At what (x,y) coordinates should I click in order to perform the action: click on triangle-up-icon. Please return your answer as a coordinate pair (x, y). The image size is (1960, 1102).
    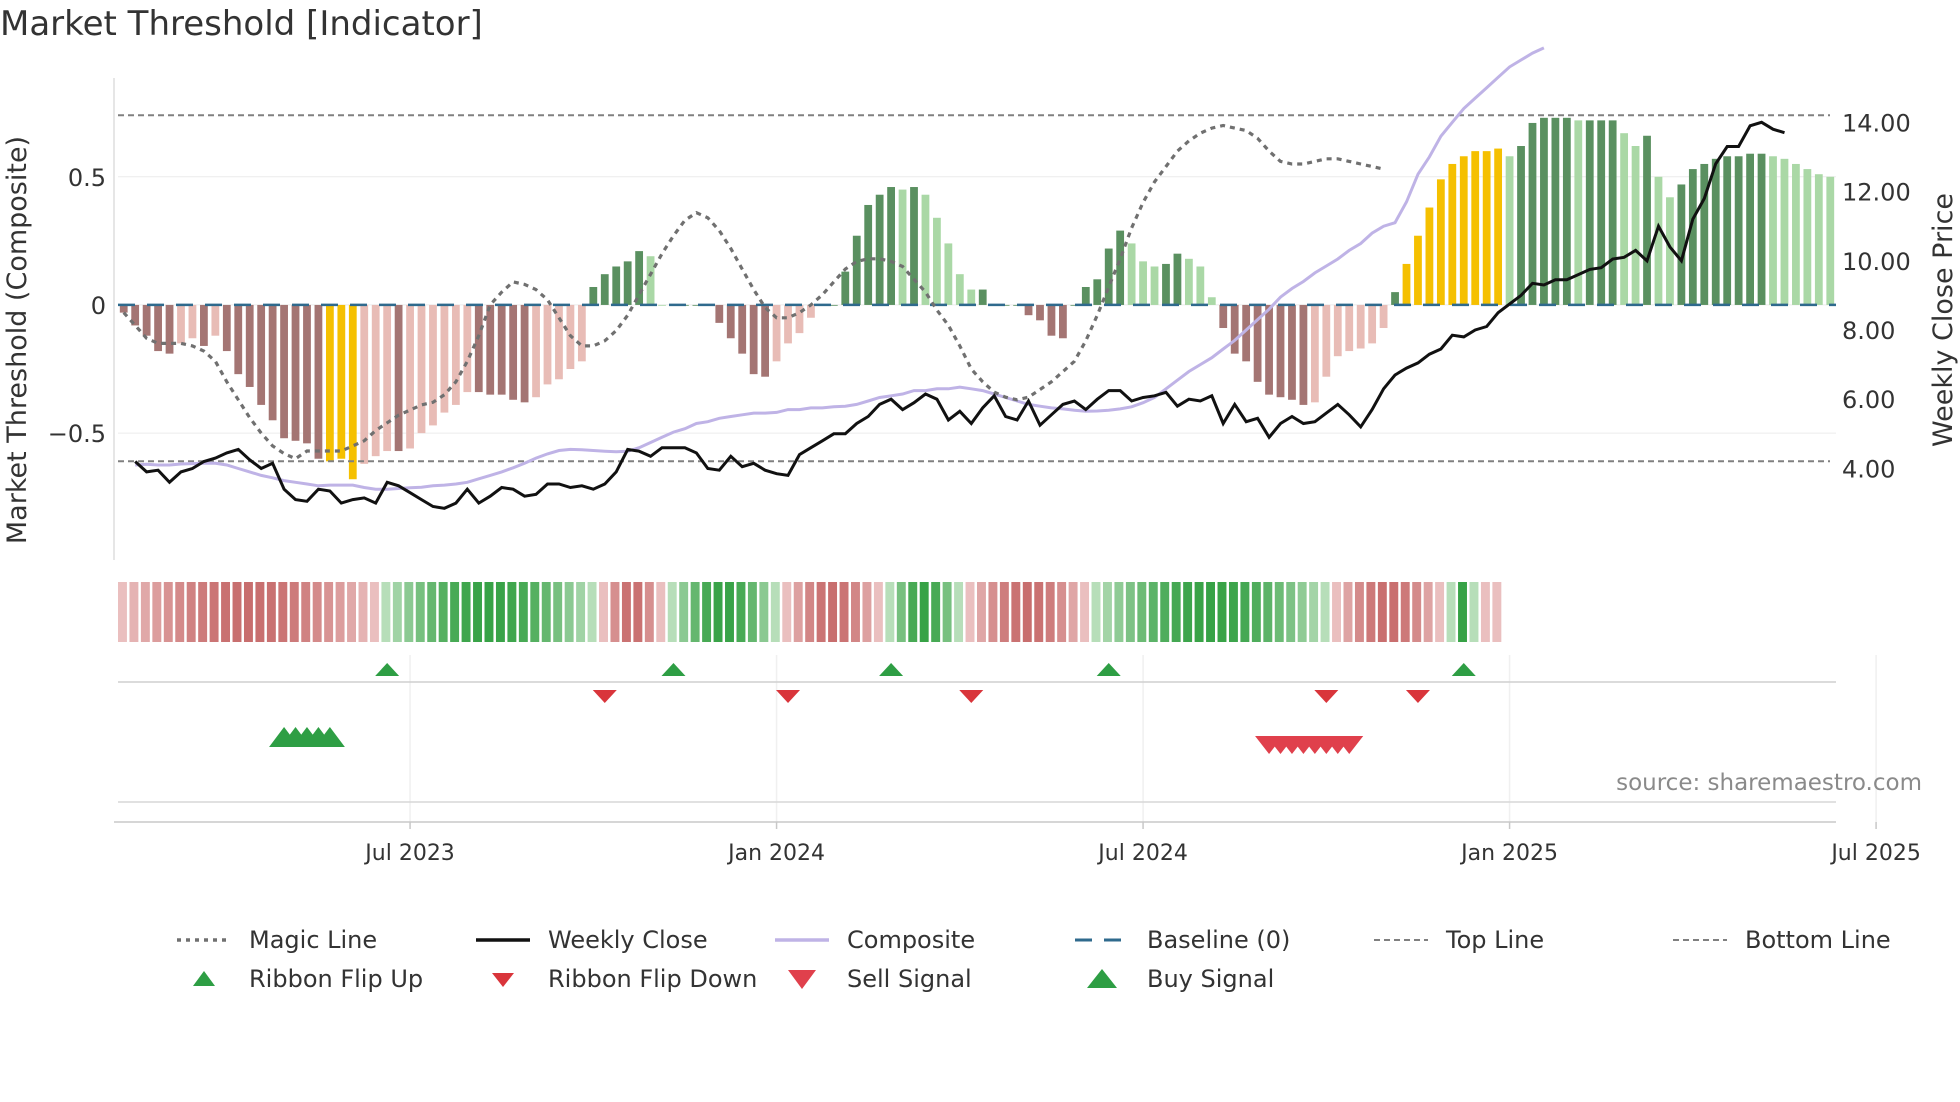
    Looking at the image, I should click on (204, 978).